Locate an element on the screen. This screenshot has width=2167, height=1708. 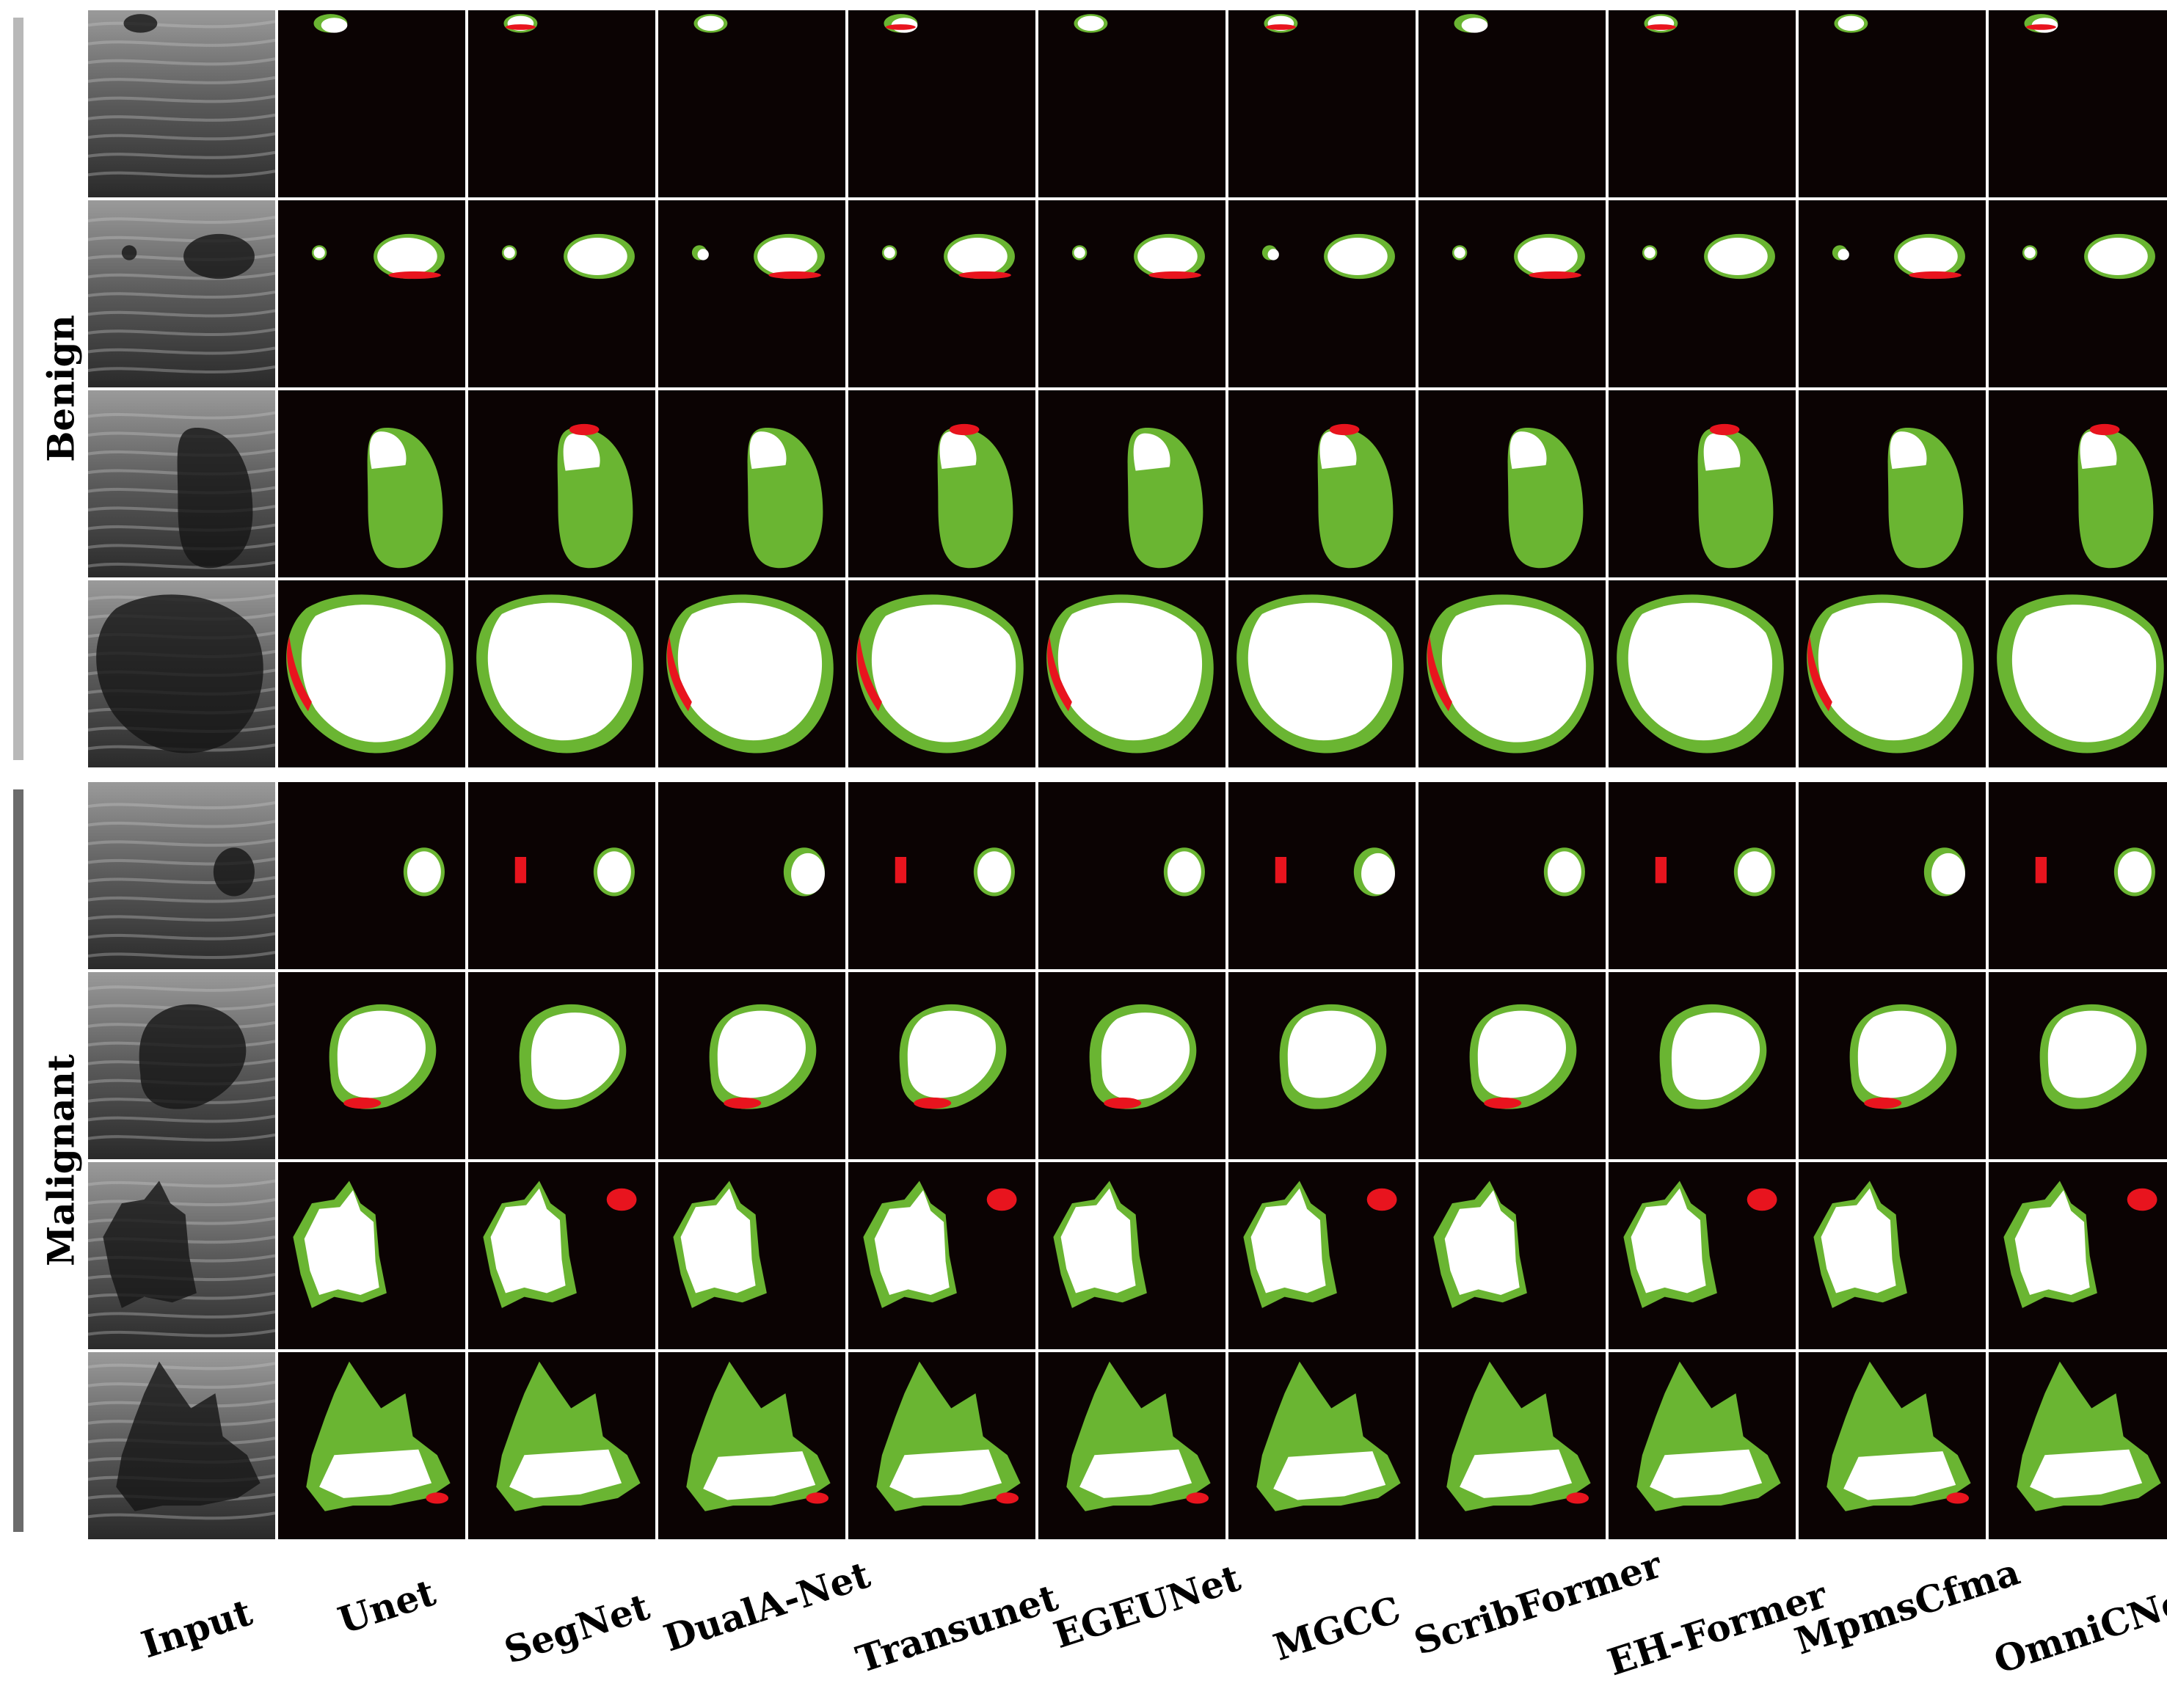
malignant-group-label: Malignant is located at coordinates (61, 1160).